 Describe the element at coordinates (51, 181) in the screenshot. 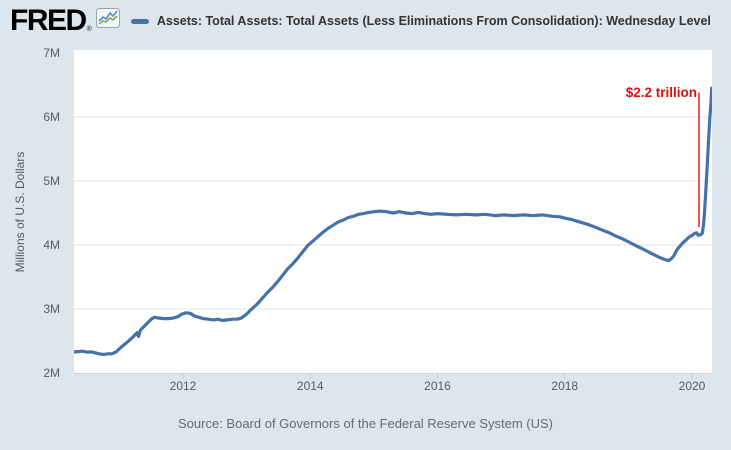

I see `y-tick-label-5M: 5M` at that location.